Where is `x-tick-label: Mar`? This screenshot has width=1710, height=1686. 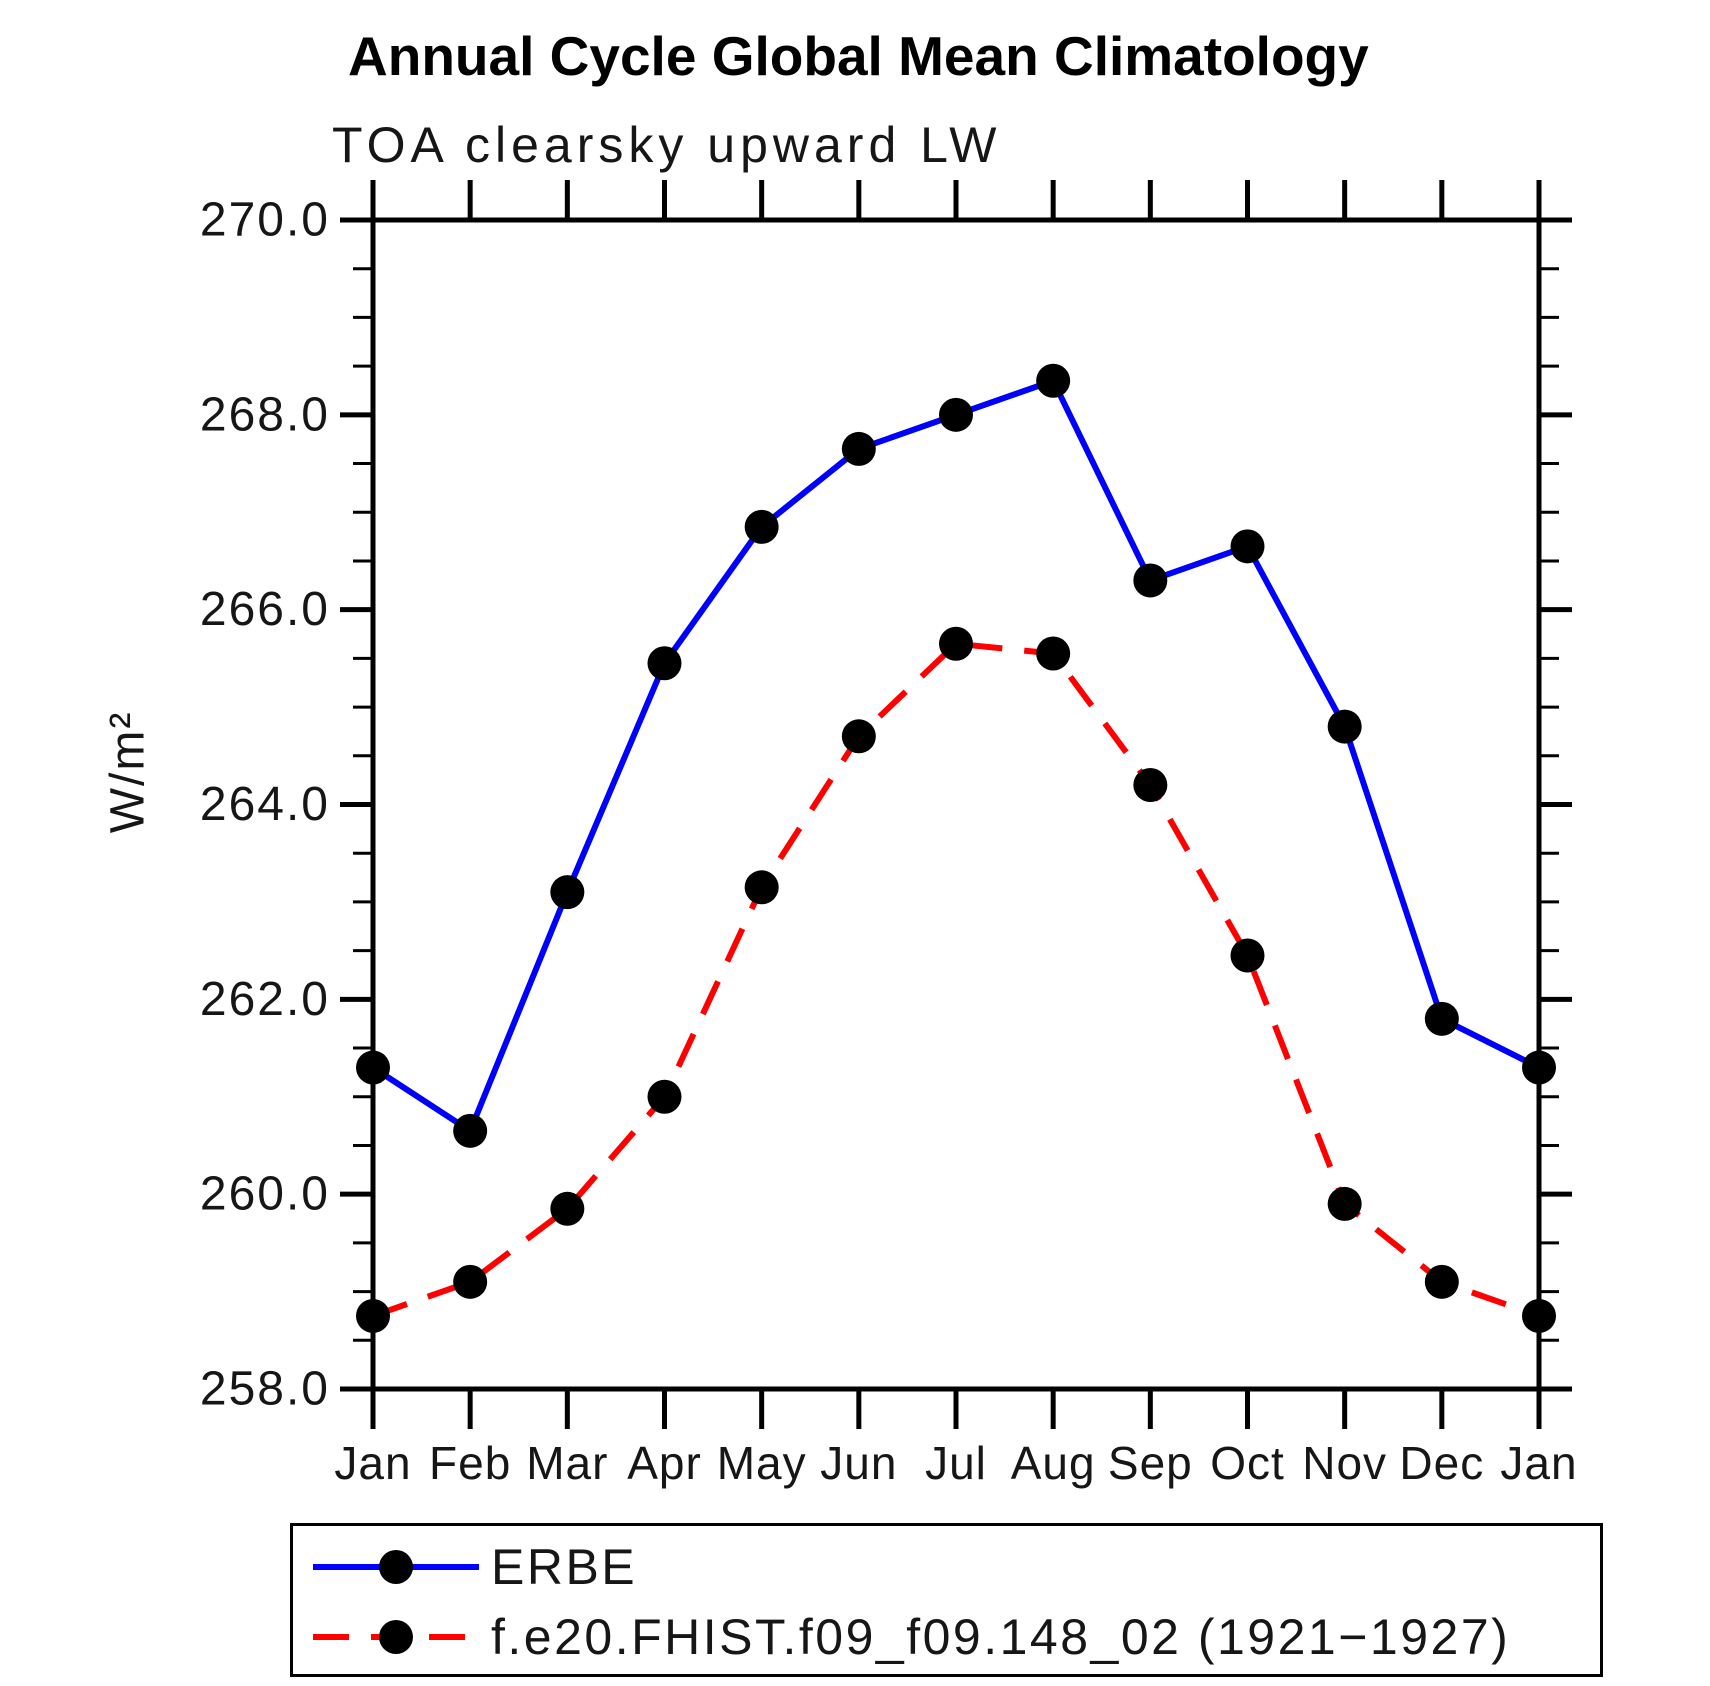 x-tick-label: Mar is located at coordinates (567, 1463).